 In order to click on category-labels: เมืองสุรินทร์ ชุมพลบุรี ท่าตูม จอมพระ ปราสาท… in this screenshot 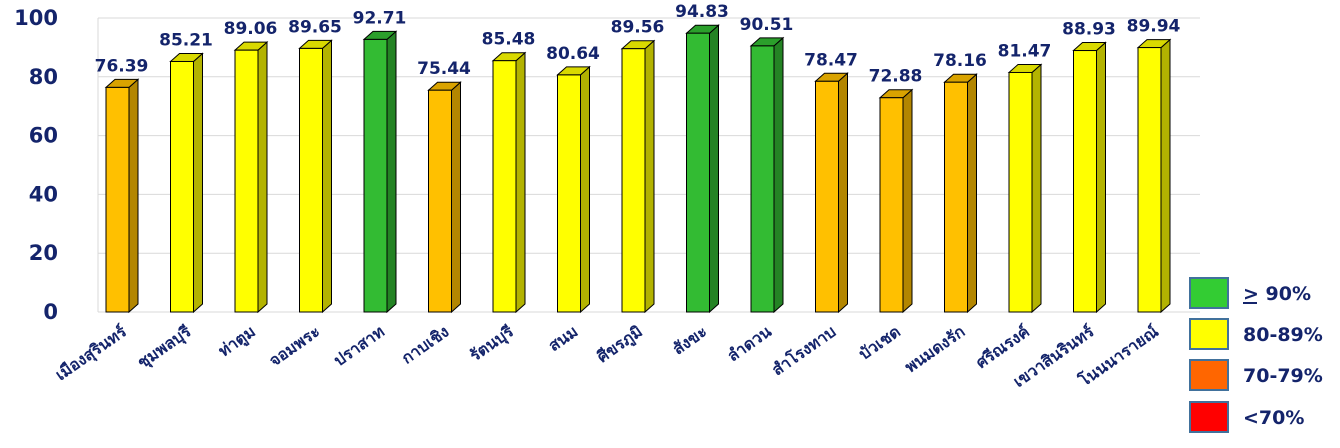, I will do `click(607, 356)`.